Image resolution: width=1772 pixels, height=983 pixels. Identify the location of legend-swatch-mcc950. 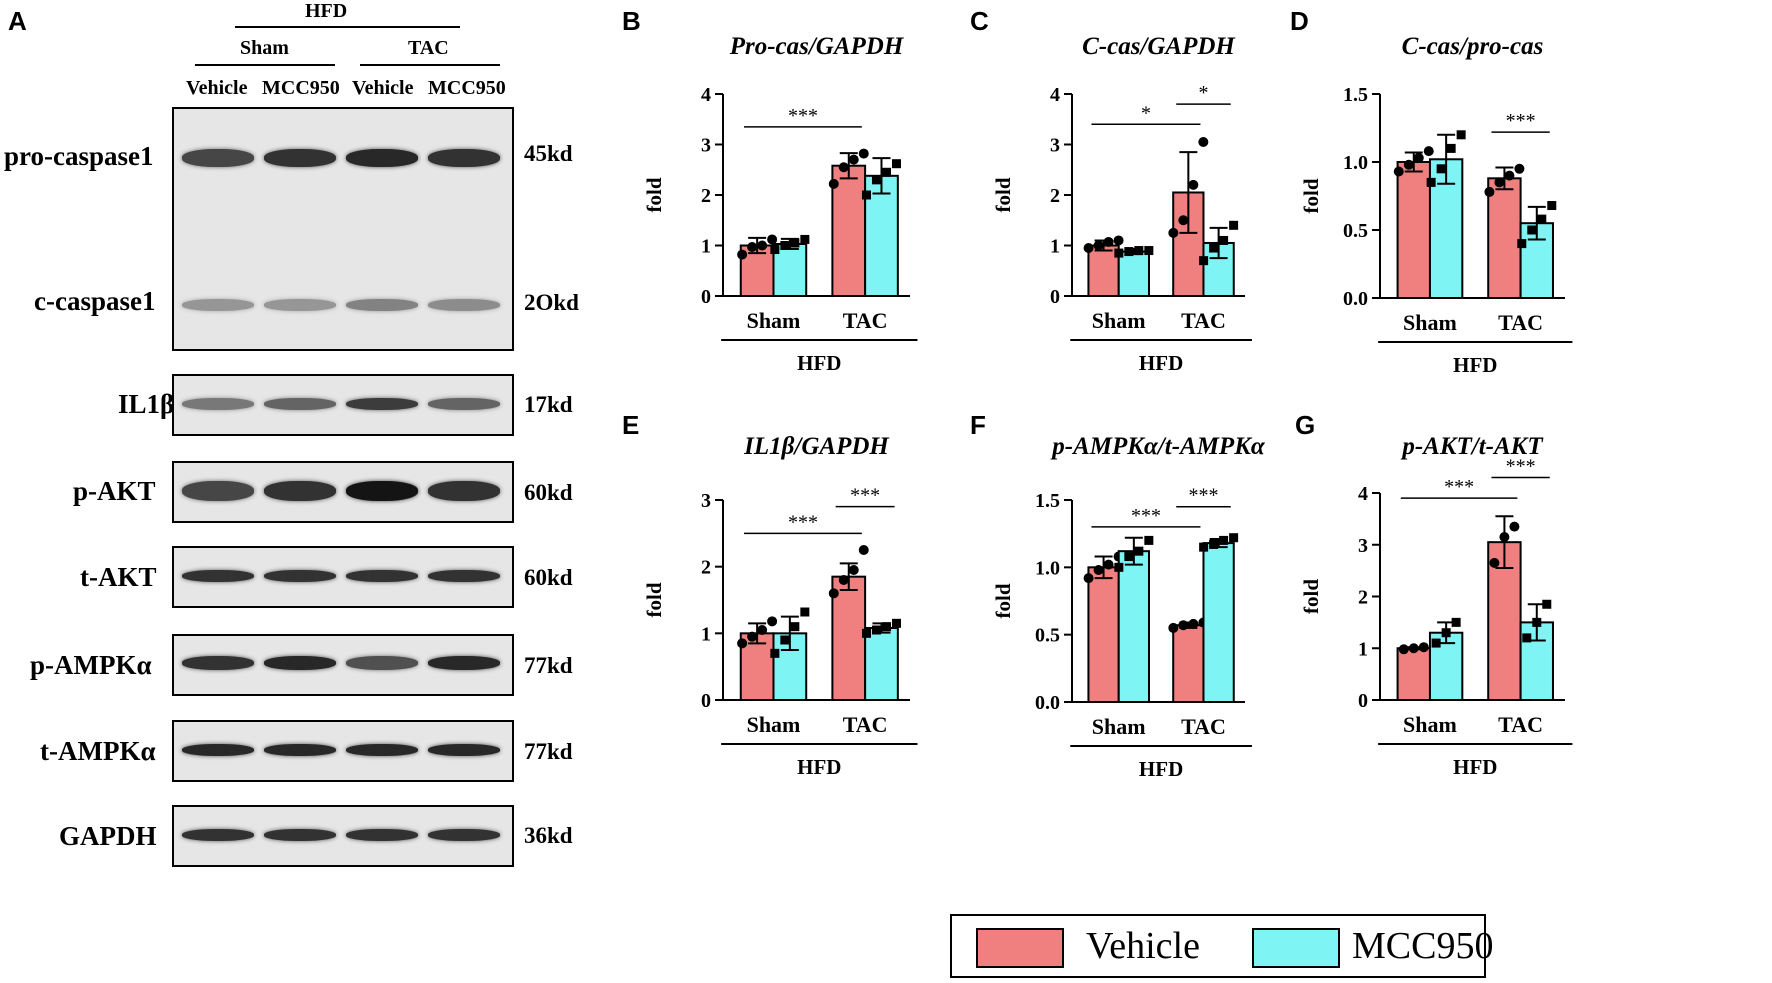
(1296, 948).